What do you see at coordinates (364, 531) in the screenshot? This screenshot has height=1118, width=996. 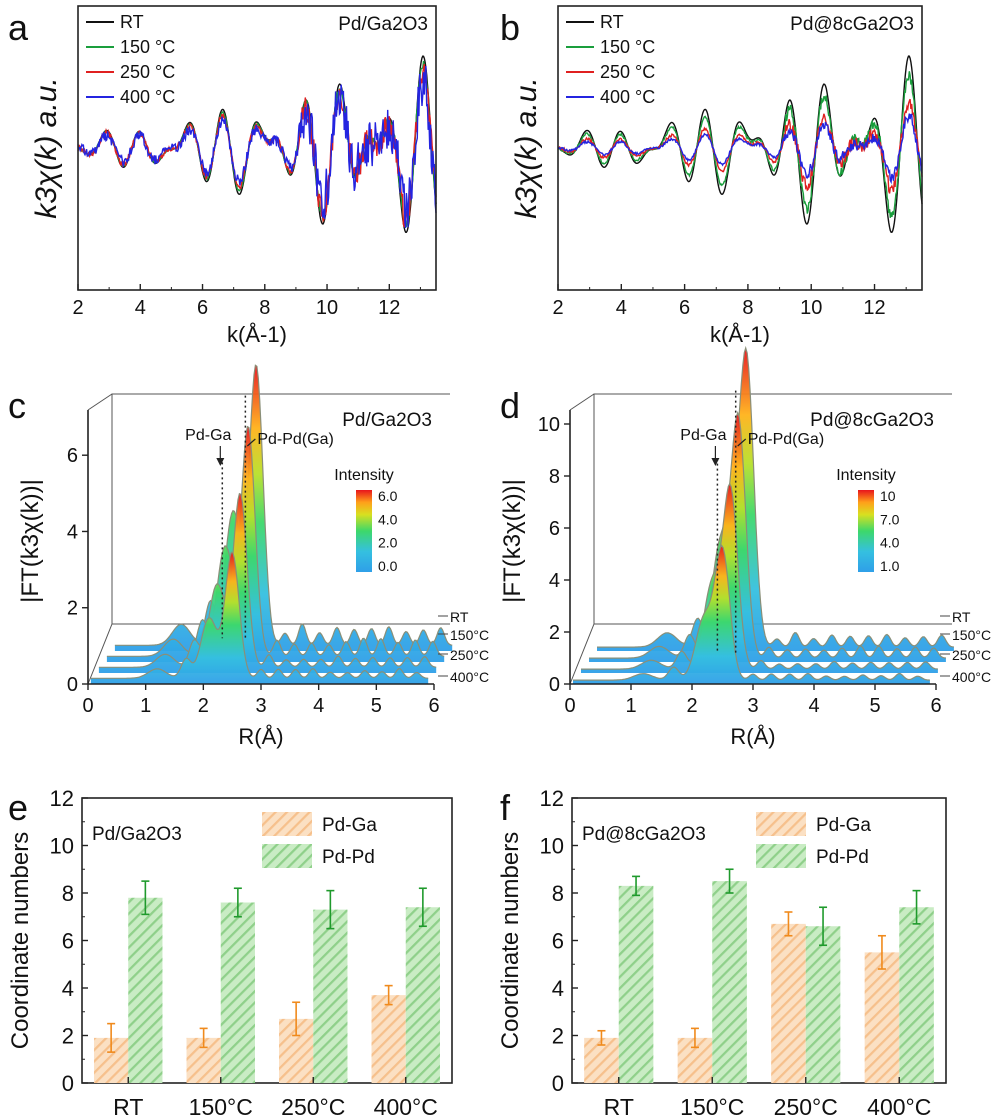 I see `colorbar` at bounding box center [364, 531].